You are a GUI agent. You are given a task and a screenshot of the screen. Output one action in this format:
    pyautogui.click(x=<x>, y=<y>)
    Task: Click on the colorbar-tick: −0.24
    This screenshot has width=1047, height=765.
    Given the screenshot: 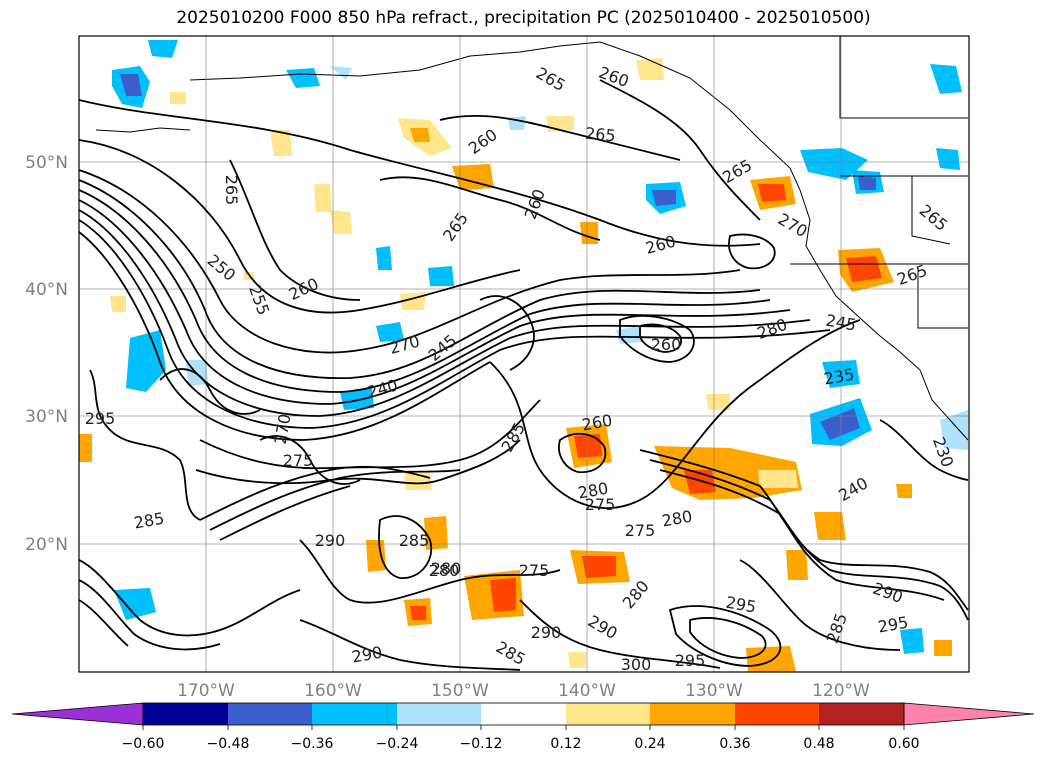 What is the action you would take?
    pyautogui.click(x=397, y=744)
    